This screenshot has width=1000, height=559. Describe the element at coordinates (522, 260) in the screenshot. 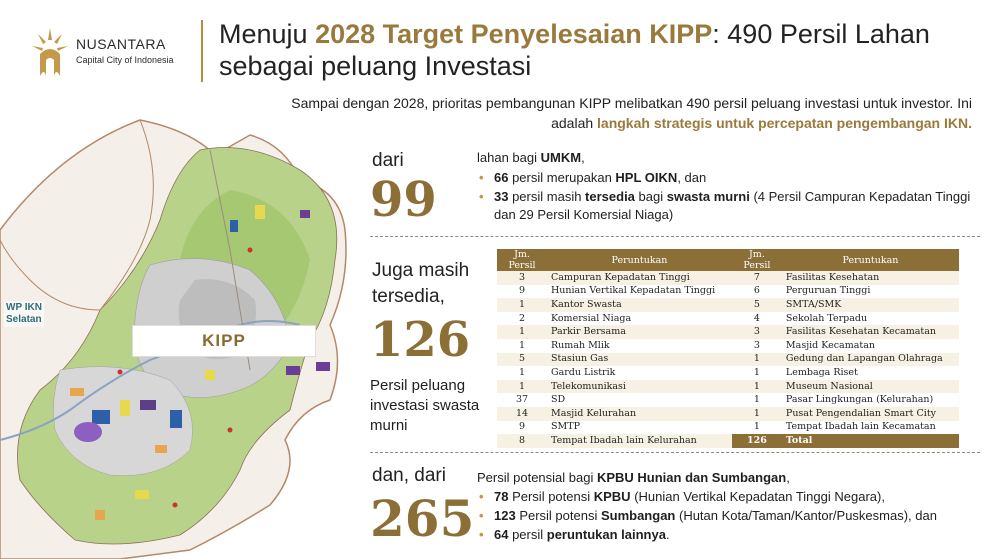

I see `table-header-jm-persil-1: Jm. Persil` at that location.